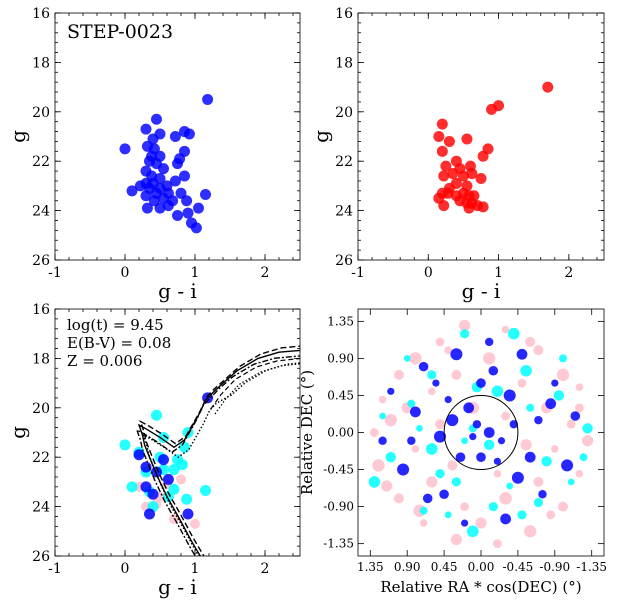 The image size is (623, 604). What do you see at coordinates (104, 361) in the screenshot?
I see `isochrone-annotation: Z = 0.006` at bounding box center [104, 361].